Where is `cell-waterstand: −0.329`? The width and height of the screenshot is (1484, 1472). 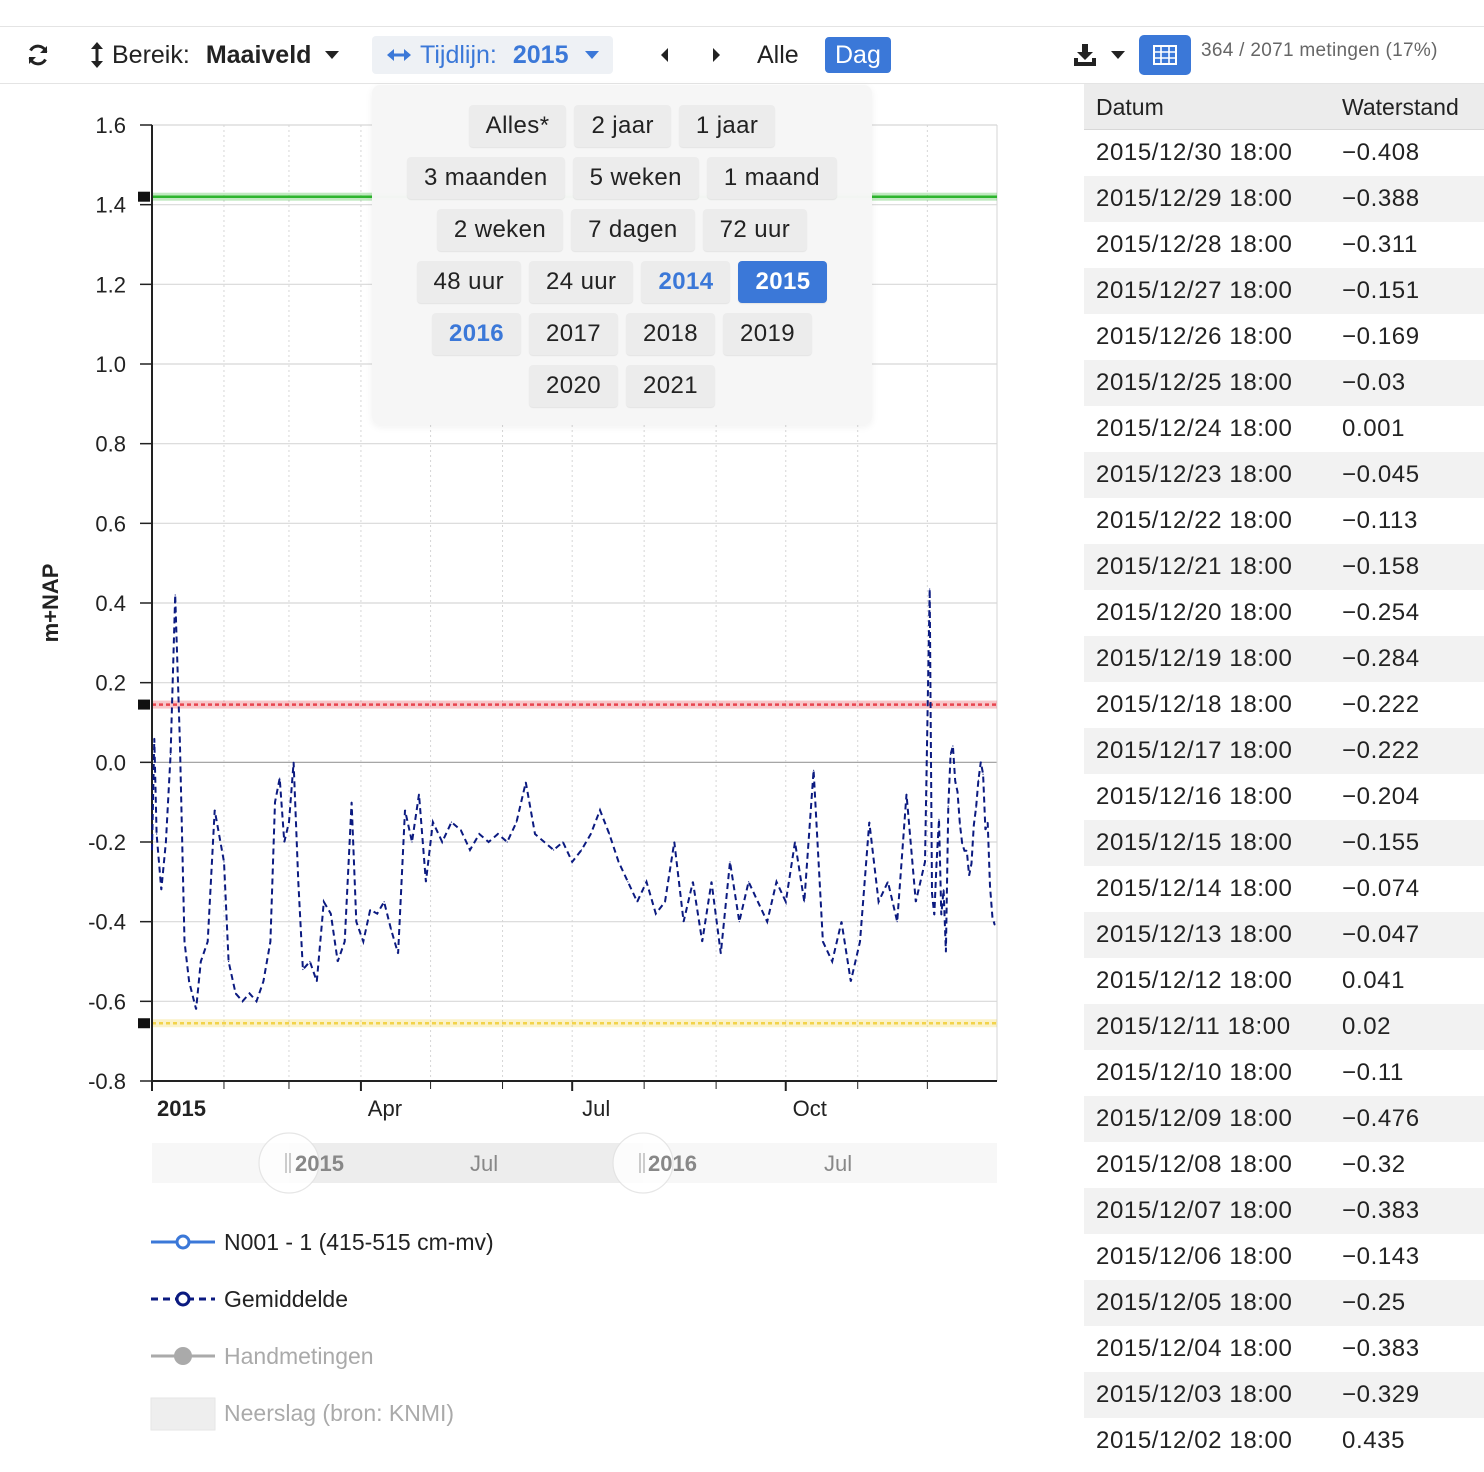
cell-waterstand: −0.329 is located at coordinates (1381, 1394).